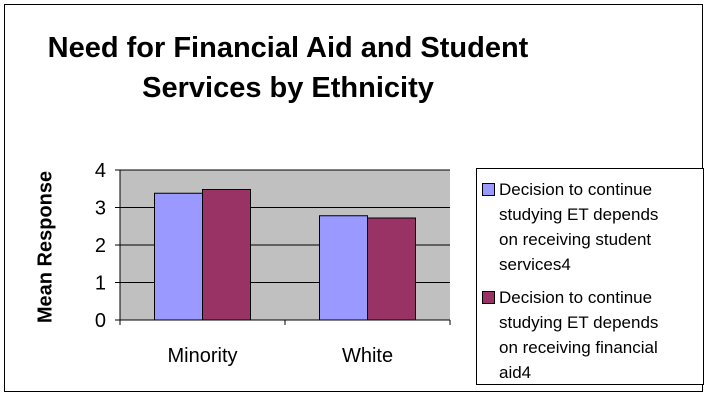  Describe the element at coordinates (100, 171) in the screenshot. I see `y-tick-label: 4` at that location.